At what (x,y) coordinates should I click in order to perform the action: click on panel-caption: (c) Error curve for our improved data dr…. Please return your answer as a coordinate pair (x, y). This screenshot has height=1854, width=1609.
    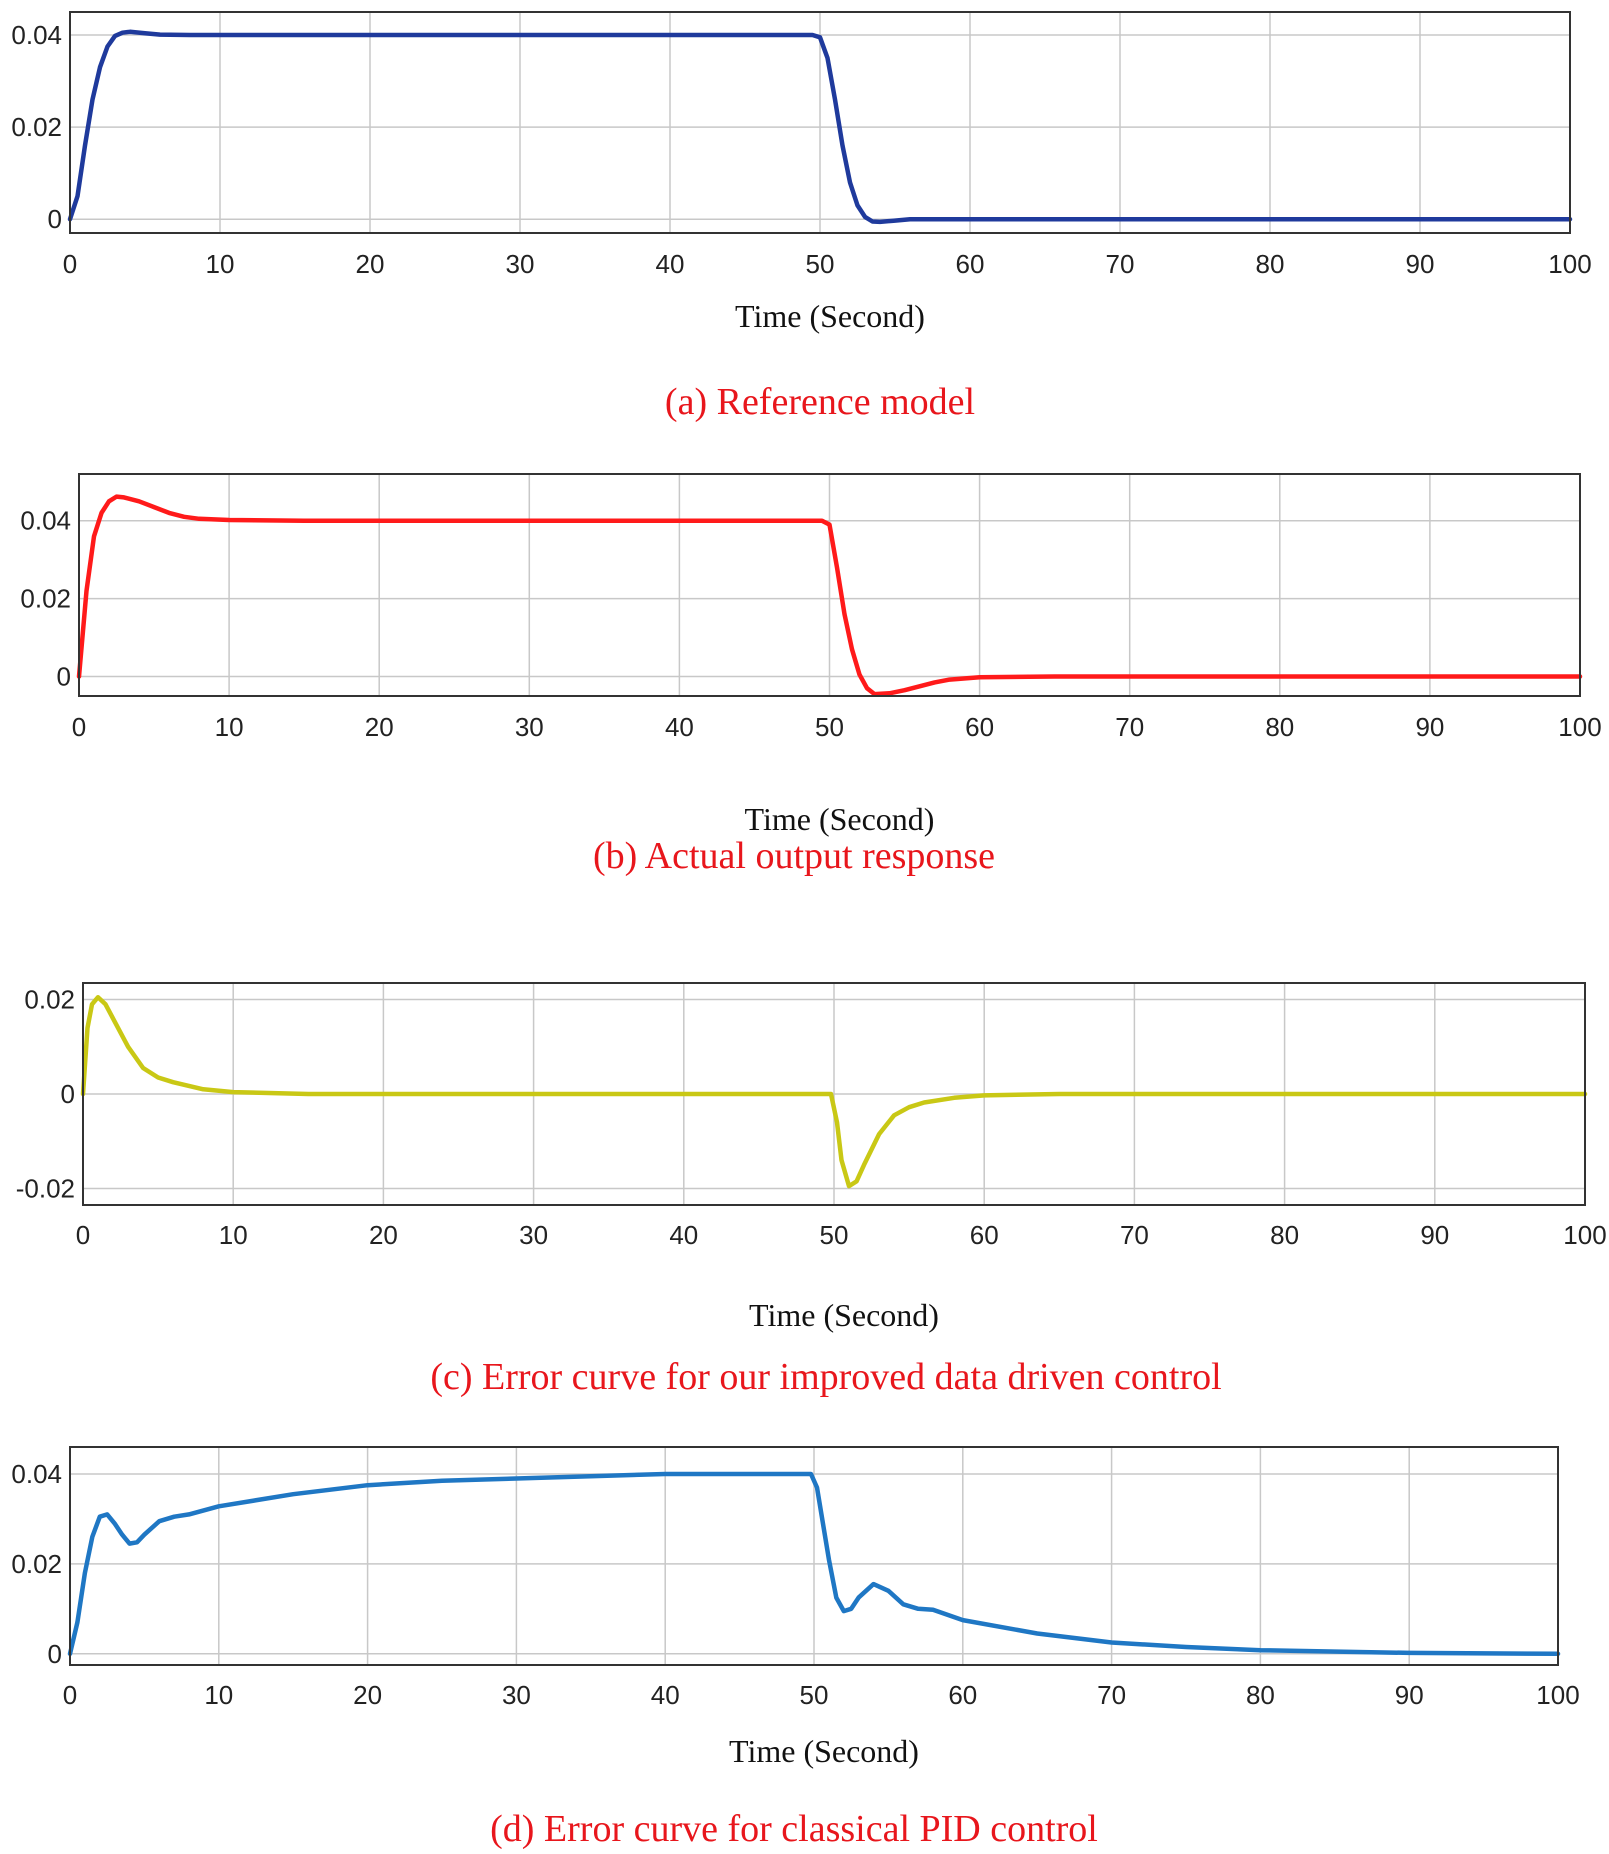
    Looking at the image, I should click on (825, 1377).